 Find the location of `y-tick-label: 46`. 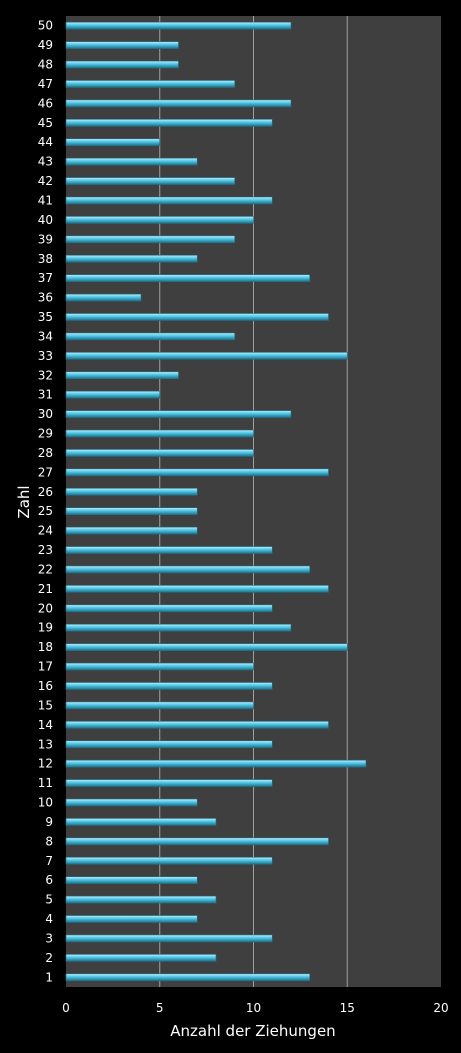

y-tick-label: 46 is located at coordinates (45, 103).